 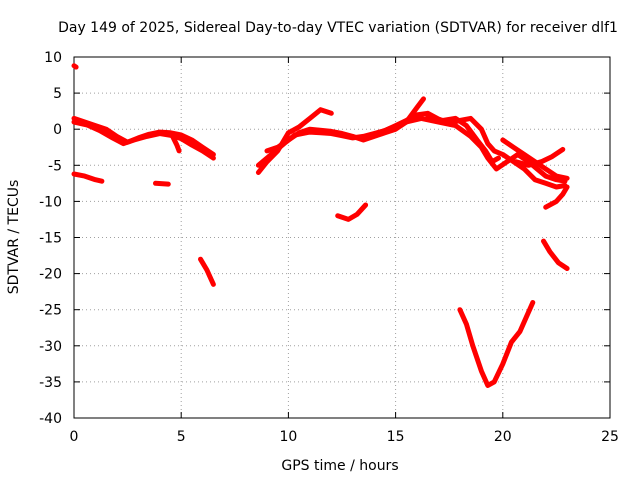 What do you see at coordinates (50, 347) in the screenshot?
I see `y-tick-label: -30` at bounding box center [50, 347].